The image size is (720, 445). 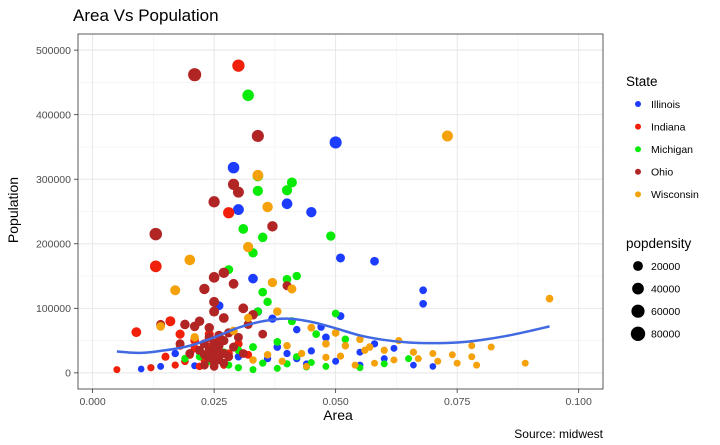 I want to click on y-tick-label: 300000, so click(x=53, y=180).